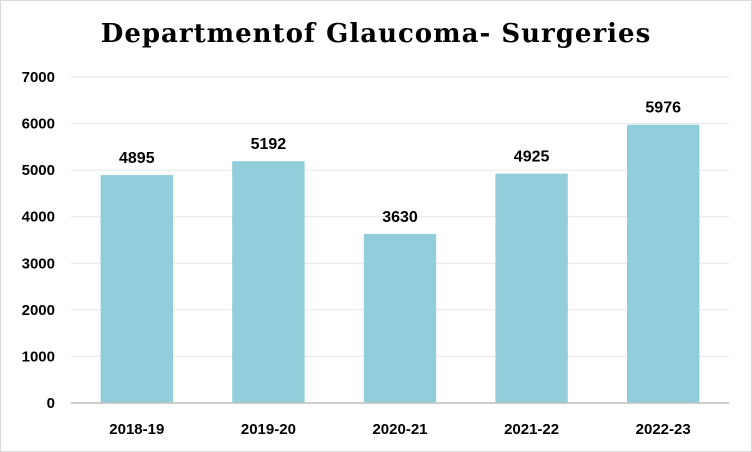 The width and height of the screenshot is (752, 452). I want to click on y-tick-label: 3000, so click(38, 263).